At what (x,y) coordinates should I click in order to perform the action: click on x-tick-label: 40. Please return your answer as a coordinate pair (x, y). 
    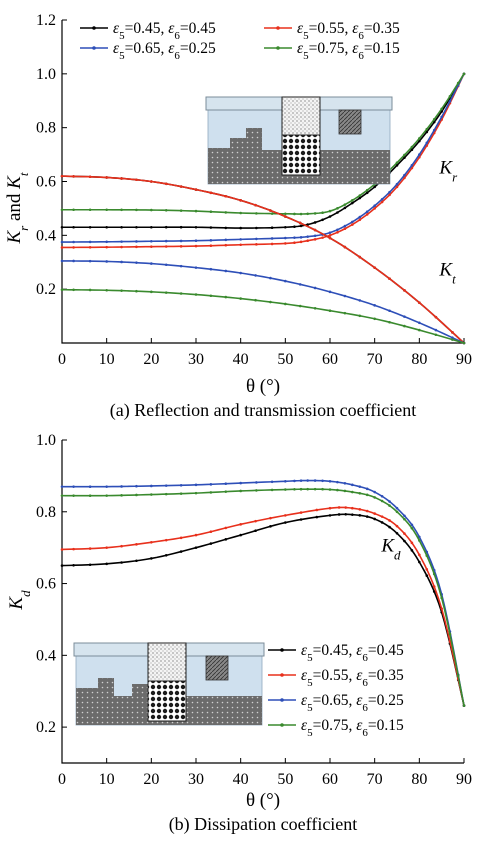
    Looking at the image, I should click on (241, 779).